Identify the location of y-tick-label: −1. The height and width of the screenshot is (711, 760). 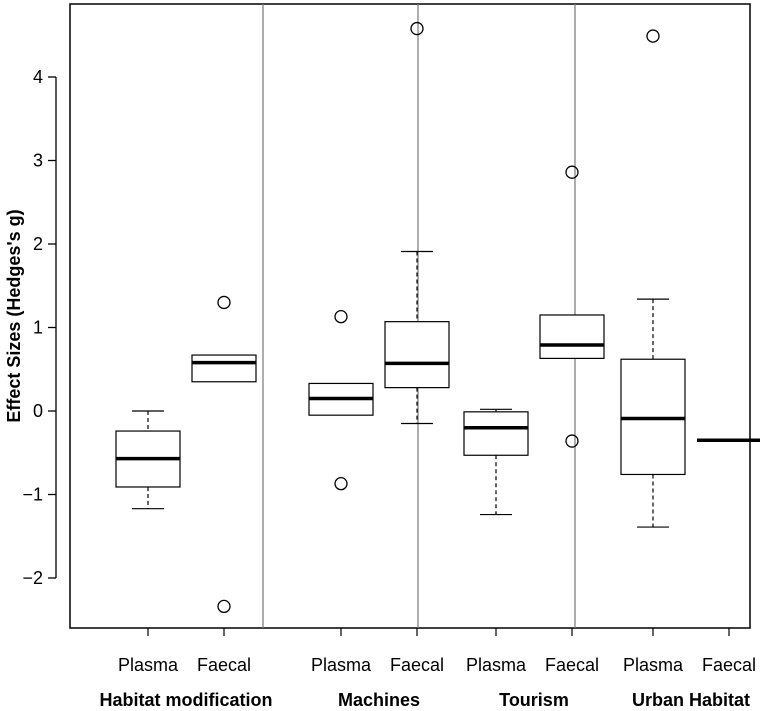
(32, 495).